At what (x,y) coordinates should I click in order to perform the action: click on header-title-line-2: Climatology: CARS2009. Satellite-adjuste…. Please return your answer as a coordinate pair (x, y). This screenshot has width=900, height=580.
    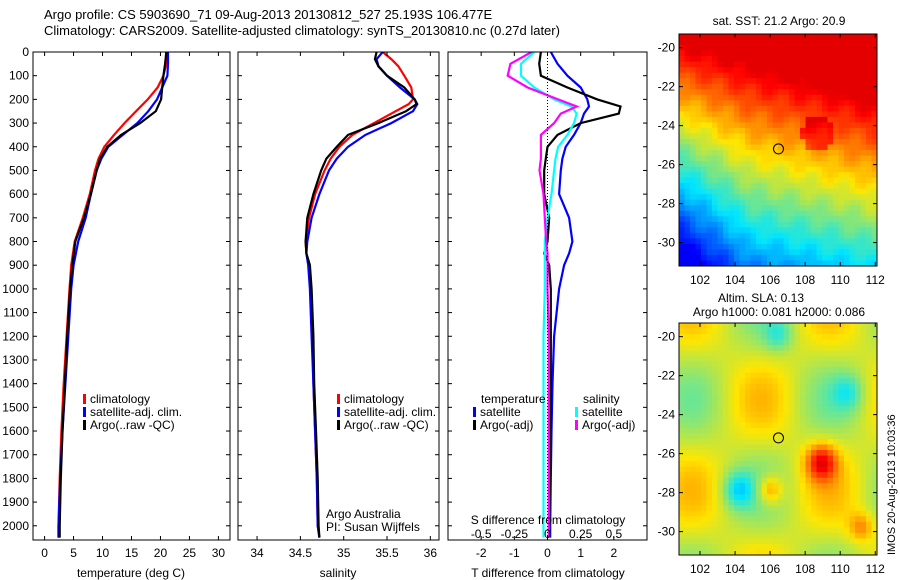
    Looking at the image, I should click on (302, 30).